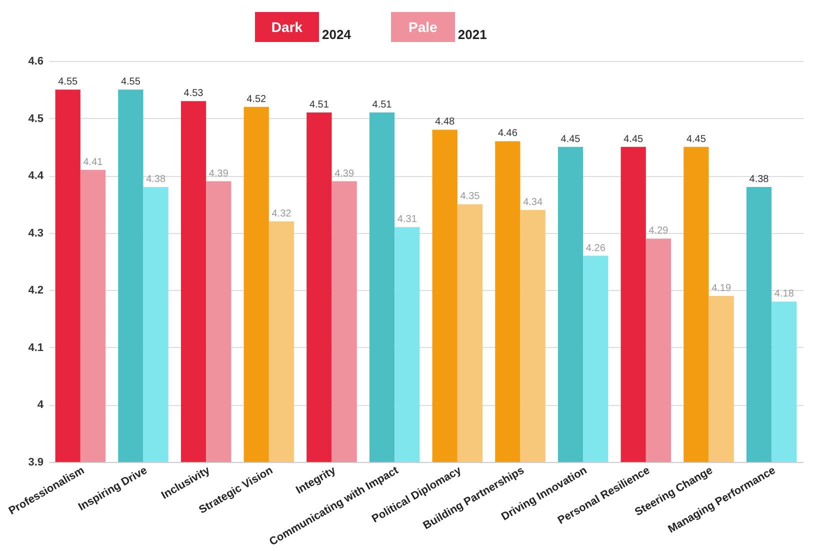 Image resolution: width=815 pixels, height=551 pixels. What do you see at coordinates (407, 220) in the screenshot?
I see `data-label: 4.31` at bounding box center [407, 220].